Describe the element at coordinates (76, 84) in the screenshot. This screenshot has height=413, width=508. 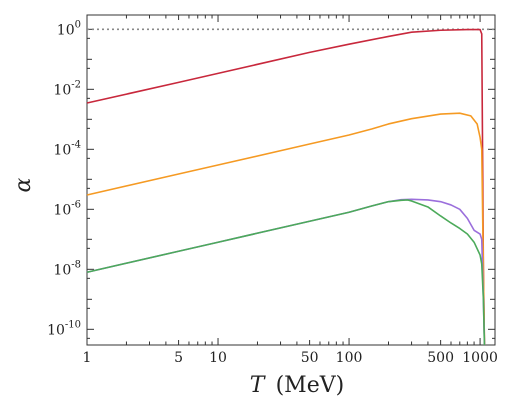
I see `y-tick-exponent: -2` at that location.